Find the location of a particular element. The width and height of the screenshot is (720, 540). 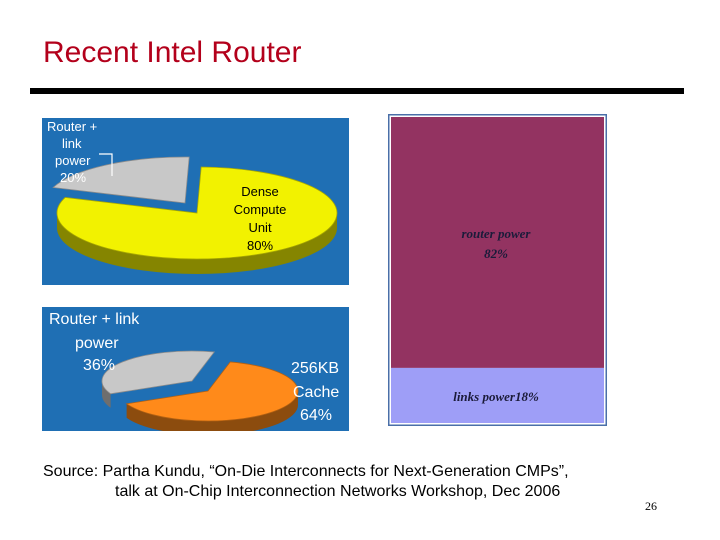

pie2-router-label-line3: 36% is located at coordinates (99, 365).